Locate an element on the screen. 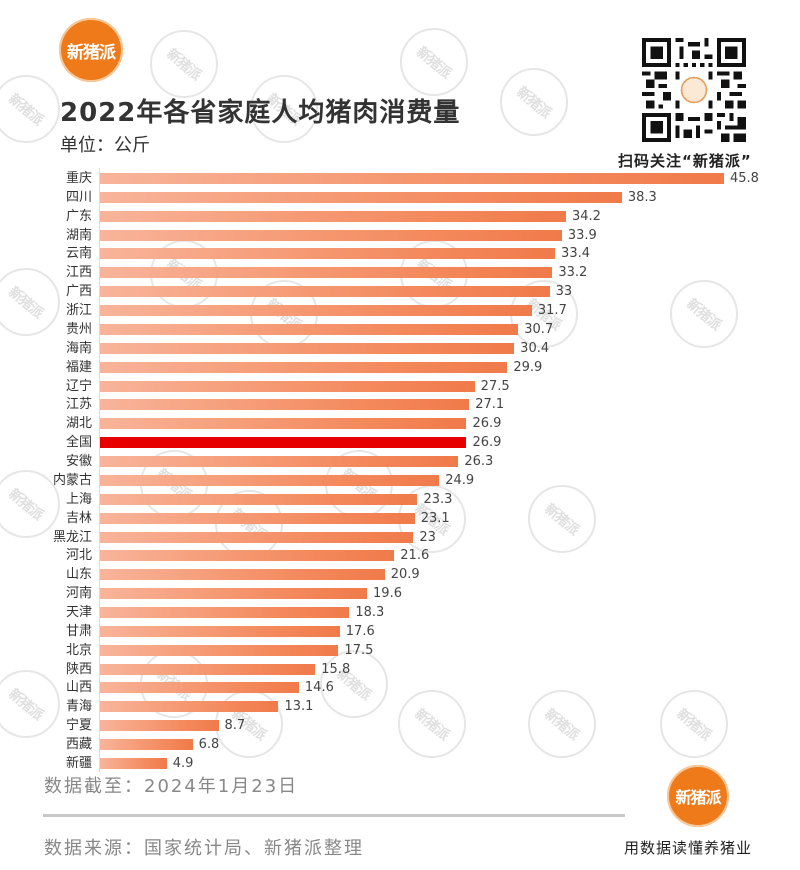 This screenshot has height=870, width=800. value-label: 27.1 is located at coordinates (490, 405).